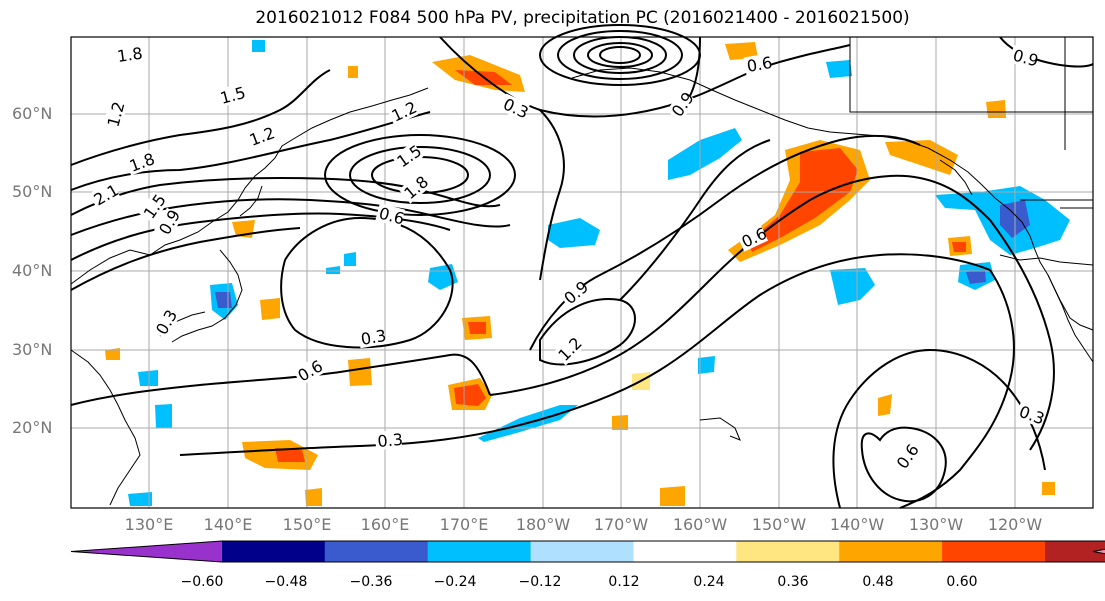 The height and width of the screenshot is (601, 1105). I want to click on boundaries, so click(971, 119).